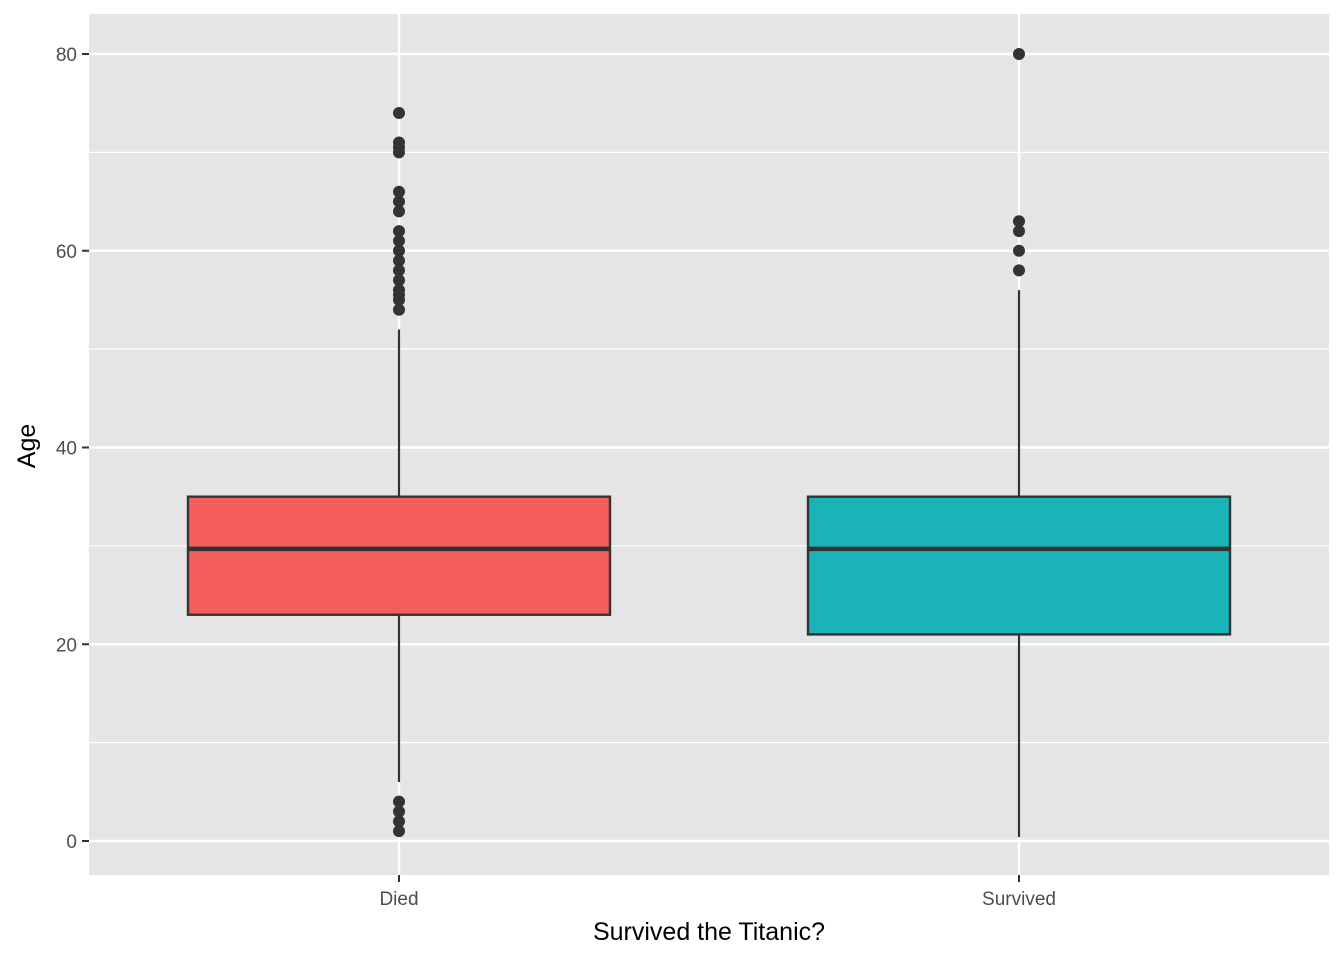 The image size is (1344, 960). Describe the element at coordinates (27, 446) in the screenshot. I see `y-axis-title: Age` at that location.